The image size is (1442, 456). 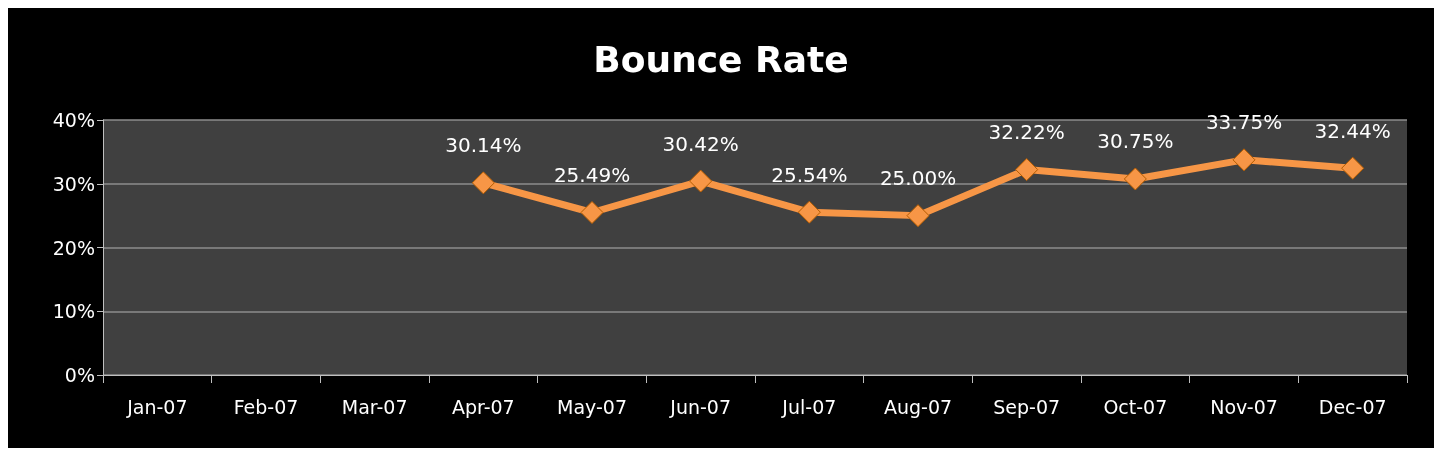 I want to click on data-label: 25.00%, so click(x=918, y=178).